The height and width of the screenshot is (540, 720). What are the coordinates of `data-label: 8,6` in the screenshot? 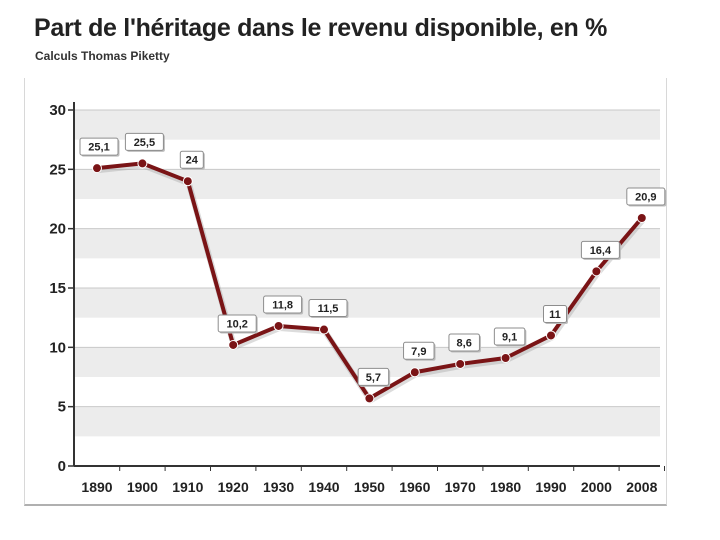 It's located at (464, 343).